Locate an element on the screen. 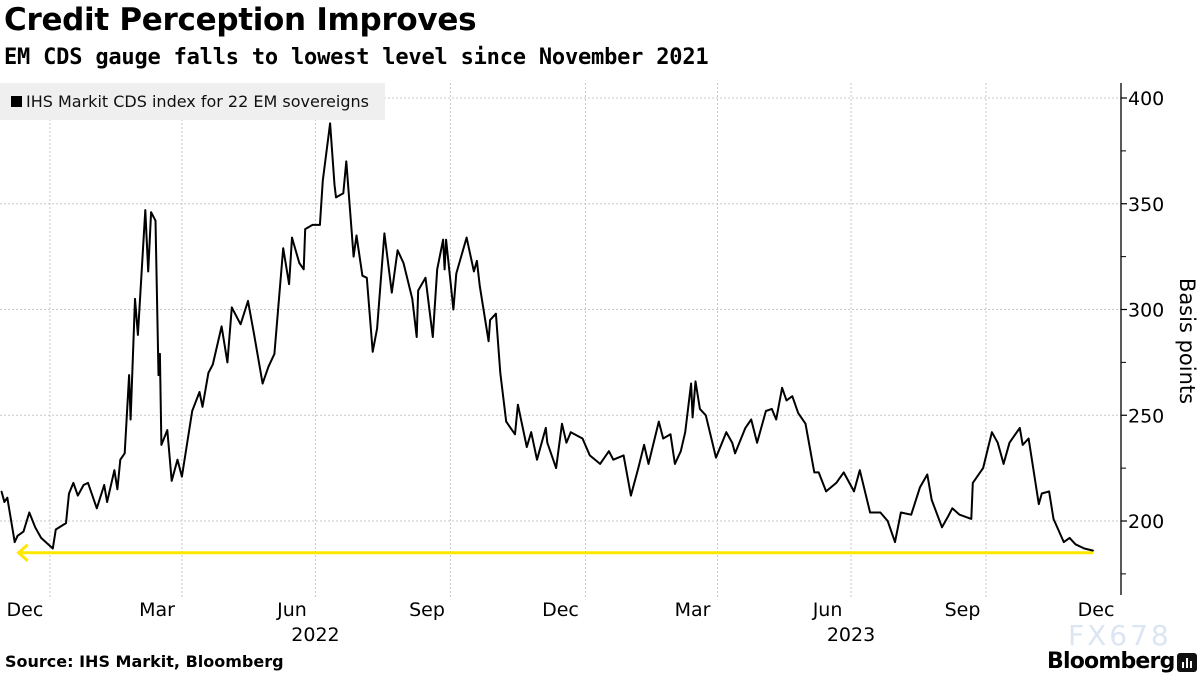 The height and width of the screenshot is (675, 1200). x-tick-label: Dec is located at coordinates (1096, 610).